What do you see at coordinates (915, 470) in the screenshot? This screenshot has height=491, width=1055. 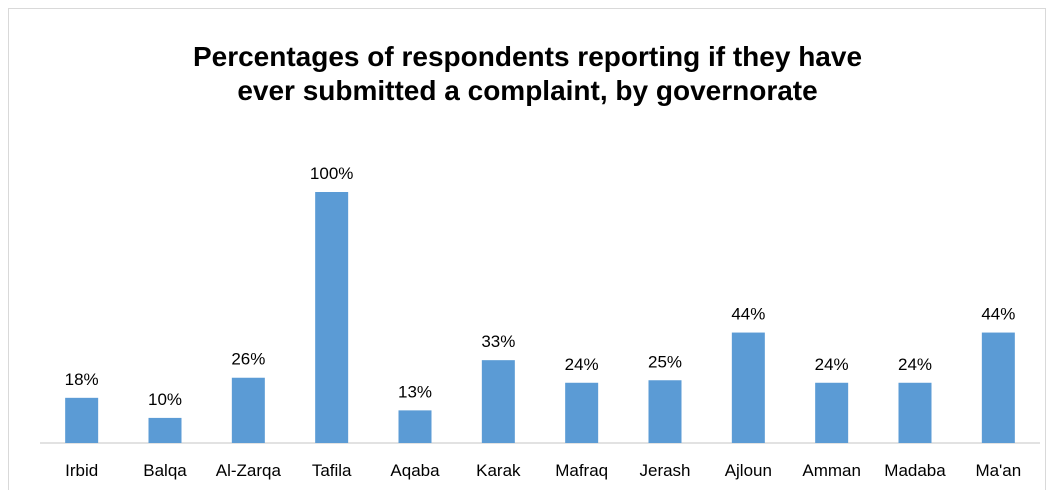 I see `category-label: Madaba` at bounding box center [915, 470].